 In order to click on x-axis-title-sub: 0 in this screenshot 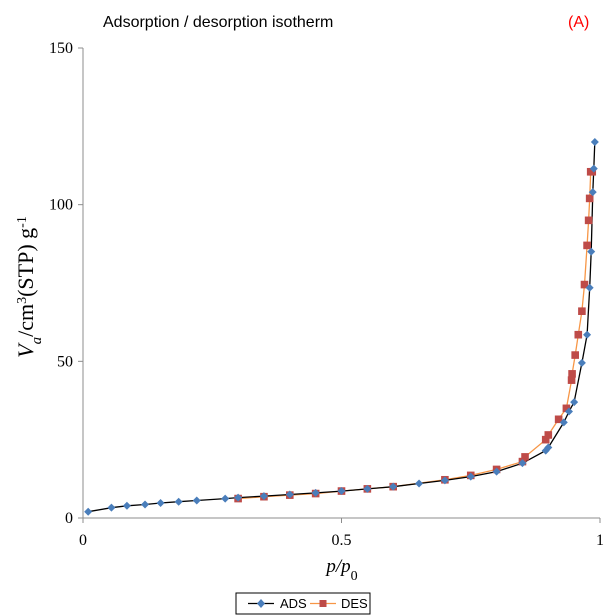, I will do `click(354, 576)`.